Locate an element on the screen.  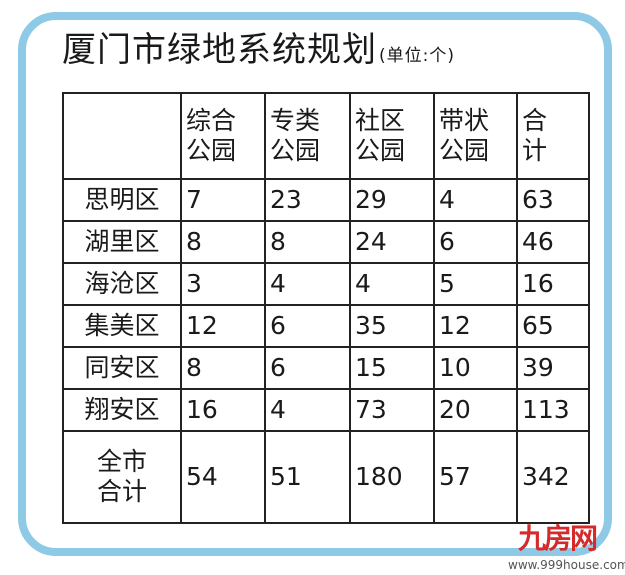
corner-cell is located at coordinates (122, 136).